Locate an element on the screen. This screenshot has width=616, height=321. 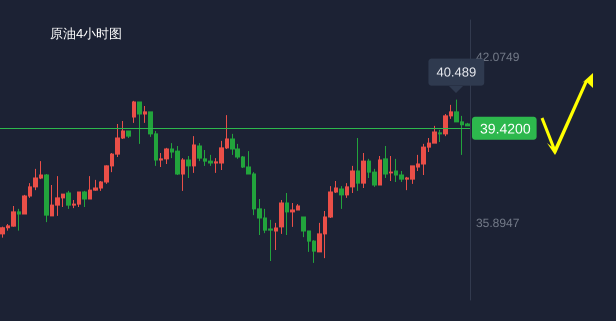
ref-line-label: 39.4200 is located at coordinates (505, 128).